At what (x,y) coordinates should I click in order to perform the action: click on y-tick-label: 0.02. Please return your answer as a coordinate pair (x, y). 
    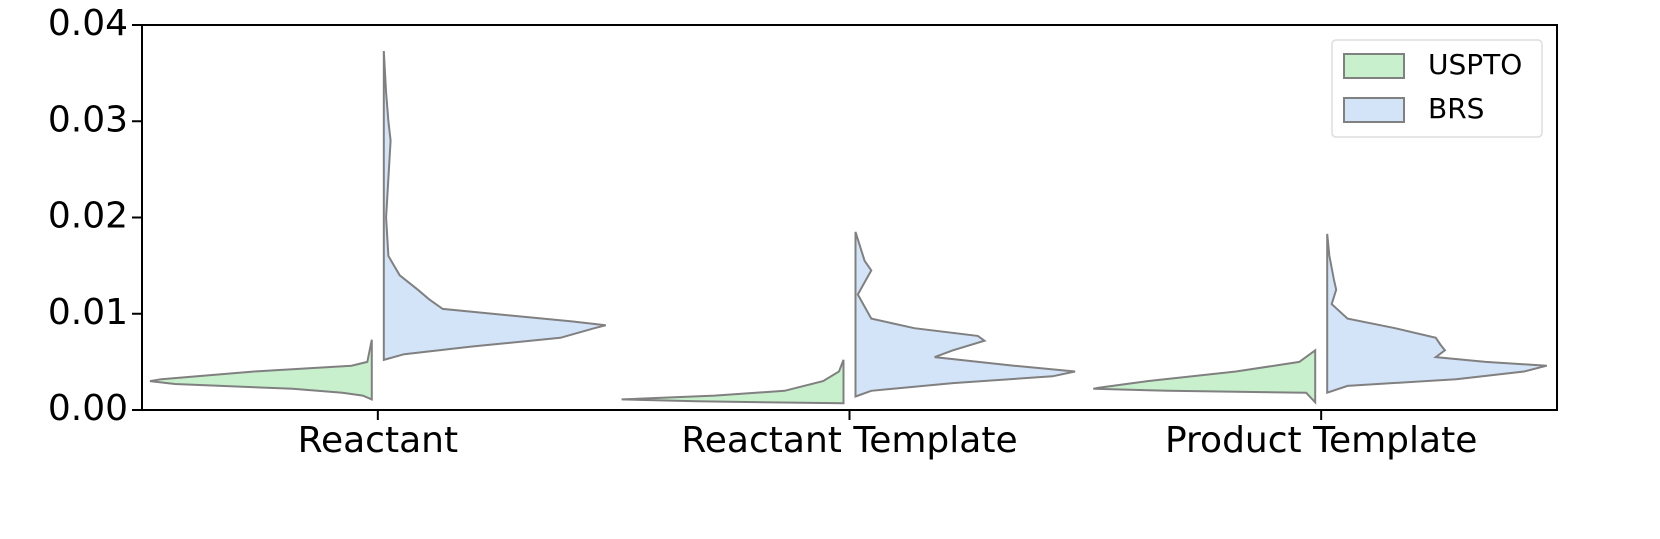
    Looking at the image, I should click on (88, 216).